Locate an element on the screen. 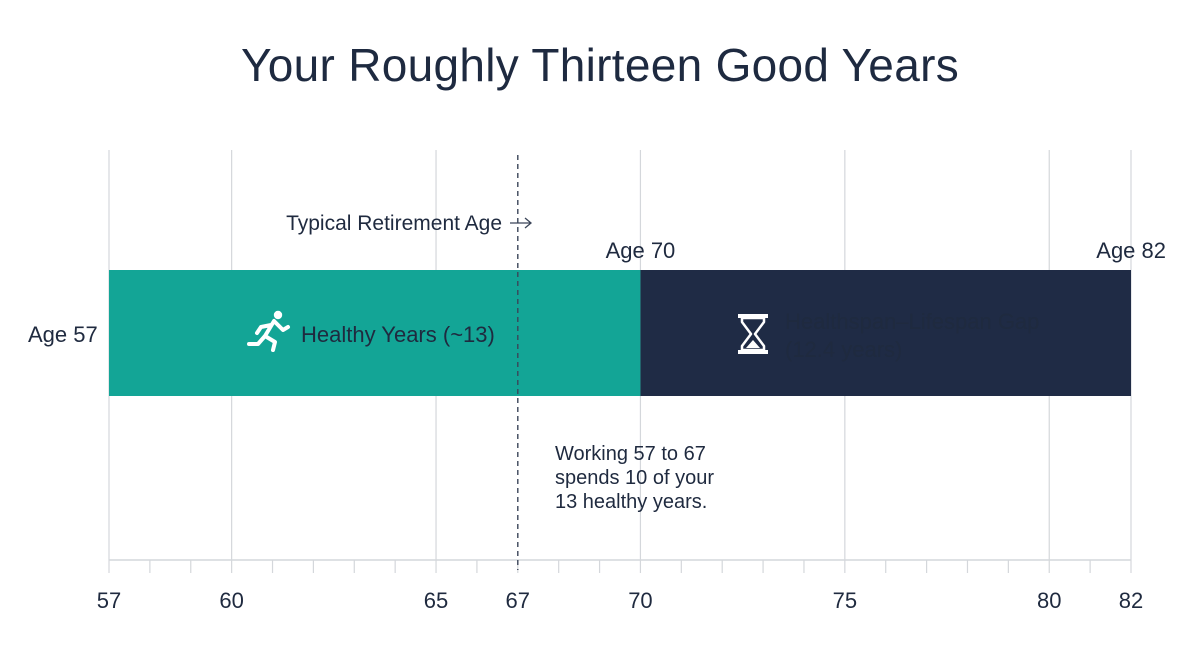 The width and height of the screenshot is (1200, 669). marker-label: Age 82 is located at coordinates (1131, 250).